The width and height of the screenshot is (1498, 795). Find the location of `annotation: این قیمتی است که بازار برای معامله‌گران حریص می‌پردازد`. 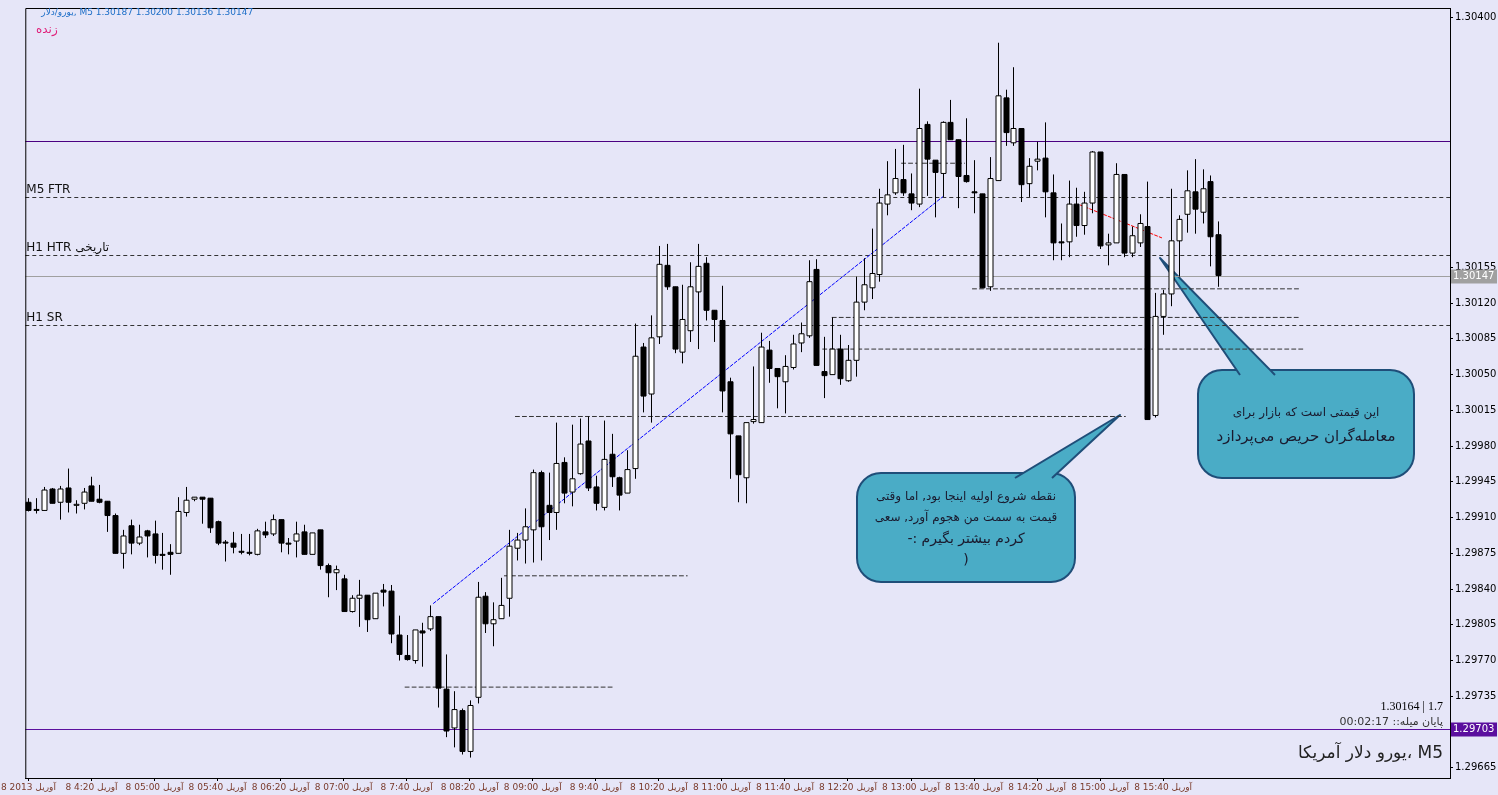

annotation: این قیمتی است که بازار برای معامله‌گران حریص می‌پردازد is located at coordinates (1306, 426).